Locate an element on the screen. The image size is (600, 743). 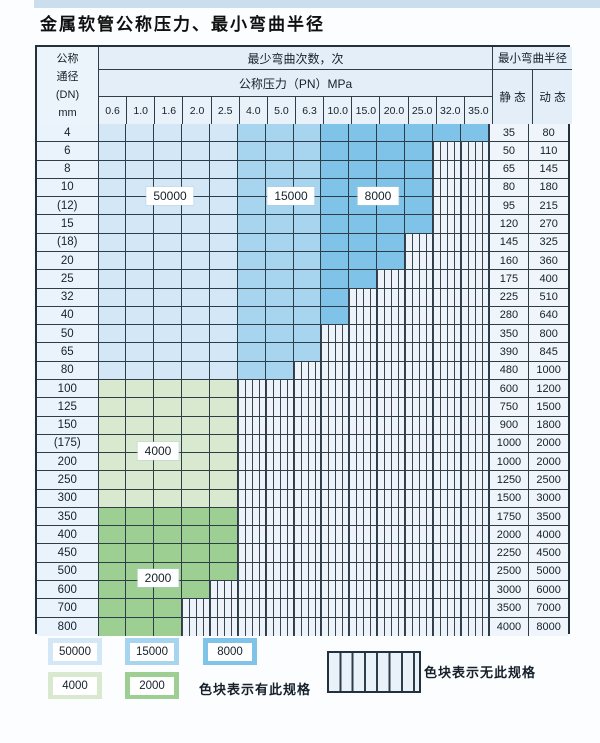
dynamic-radius-cell: 2000 is located at coordinates (548, 443).